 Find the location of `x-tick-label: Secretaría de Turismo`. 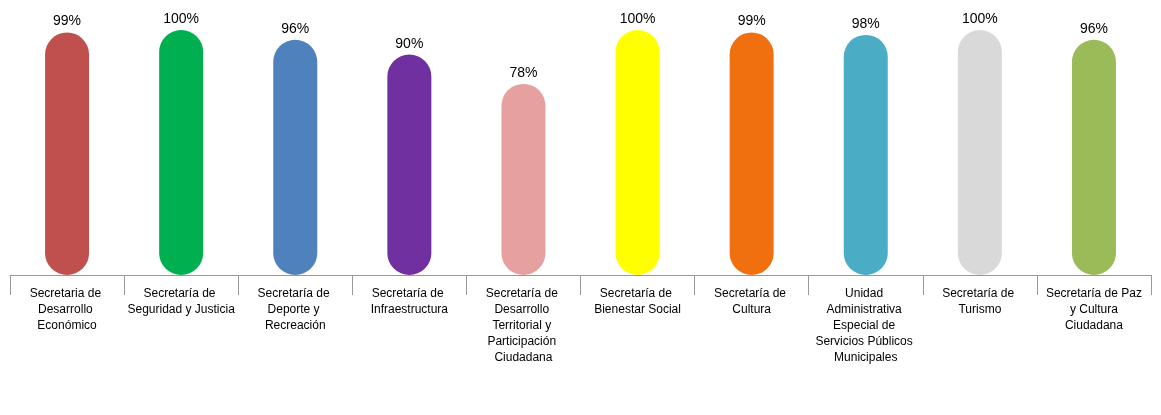

x-tick-label: Secretaría de Turismo is located at coordinates (980, 301).